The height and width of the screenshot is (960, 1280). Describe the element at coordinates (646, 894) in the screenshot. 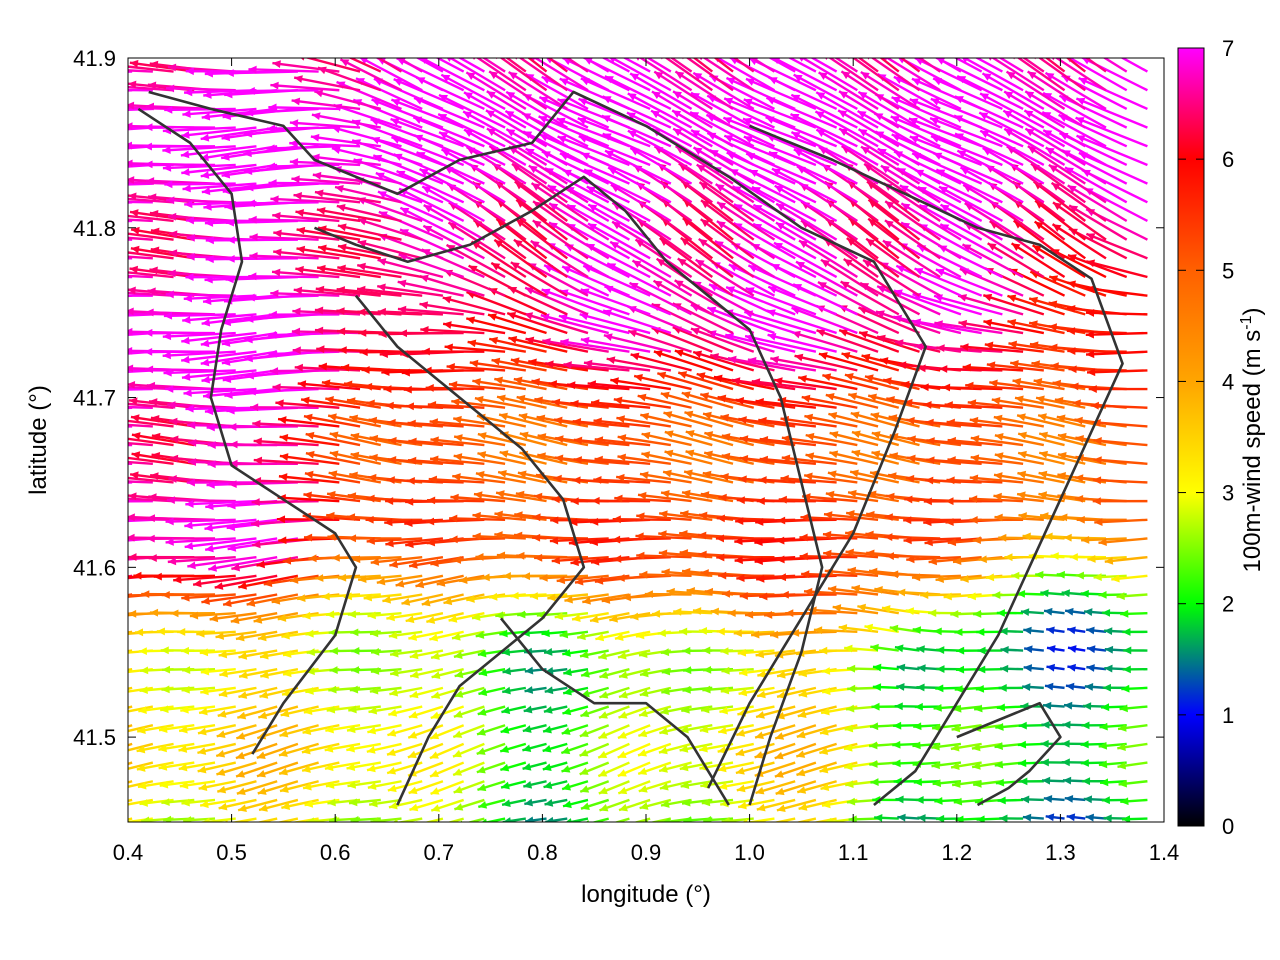

I see `x-axis-title: longitude (°)` at that location.